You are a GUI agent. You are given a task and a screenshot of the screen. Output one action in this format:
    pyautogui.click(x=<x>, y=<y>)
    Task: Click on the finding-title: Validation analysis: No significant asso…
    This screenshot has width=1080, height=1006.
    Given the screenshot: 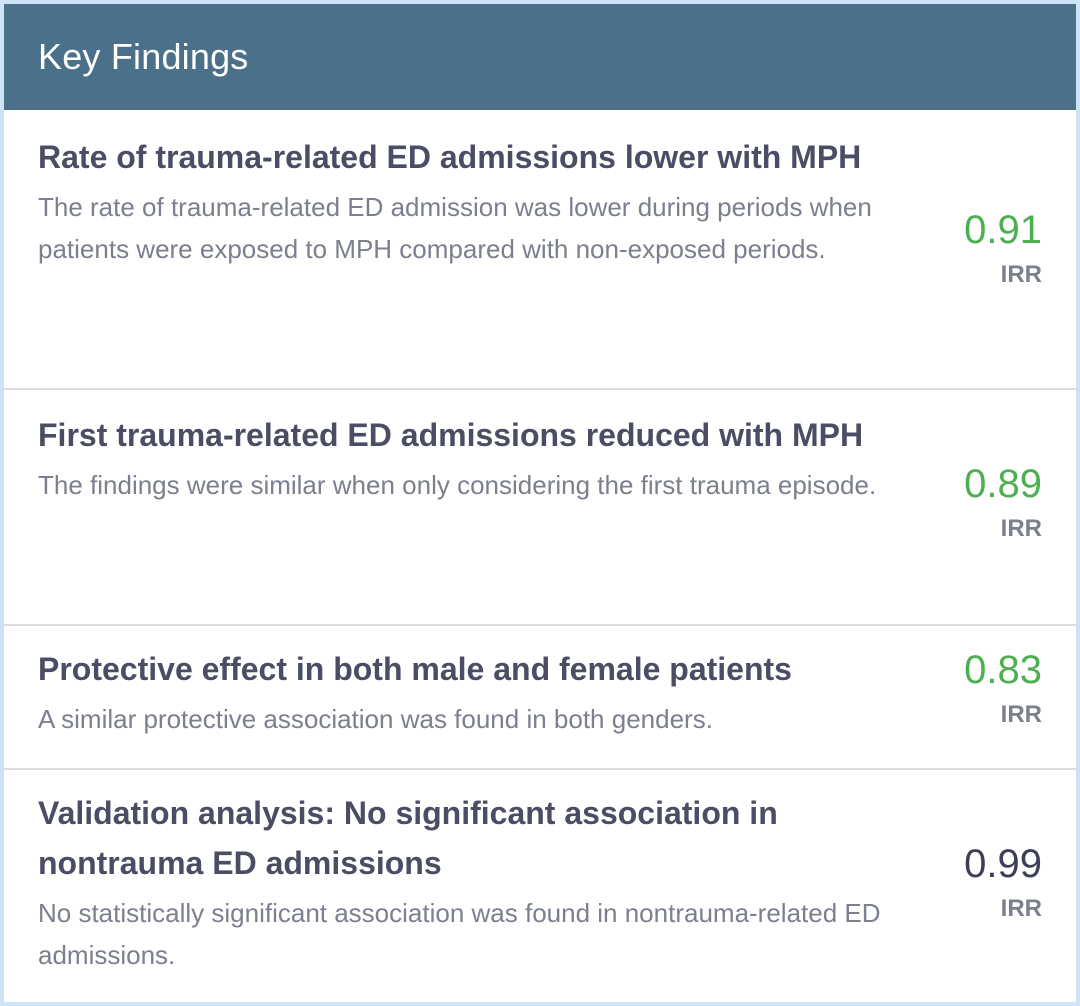 What is the action you would take?
    pyautogui.click(x=408, y=838)
    